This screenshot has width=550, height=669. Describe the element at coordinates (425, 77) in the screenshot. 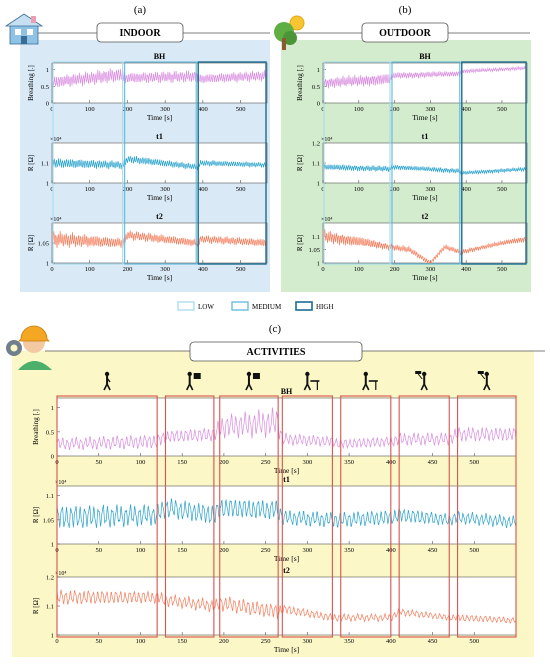

I see `signal-line-bh` at that location.